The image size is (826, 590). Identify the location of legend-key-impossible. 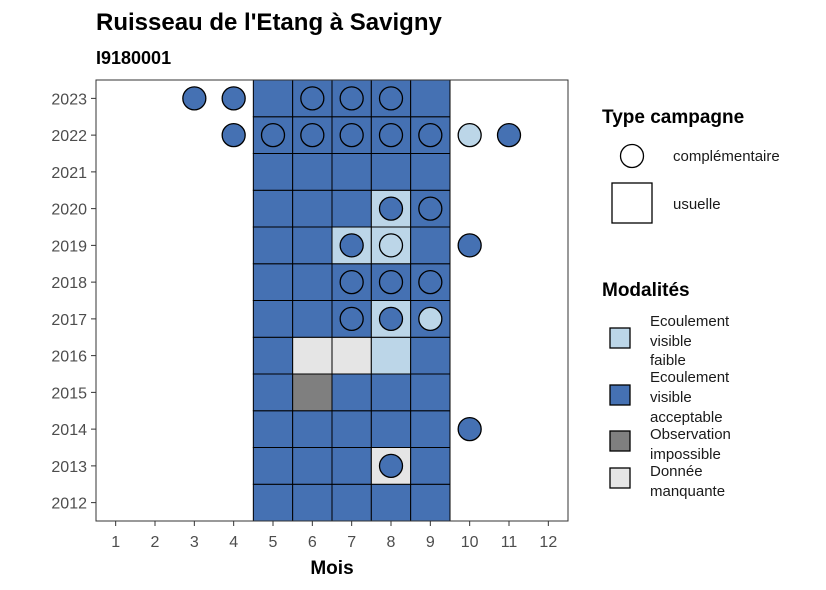
(620, 441).